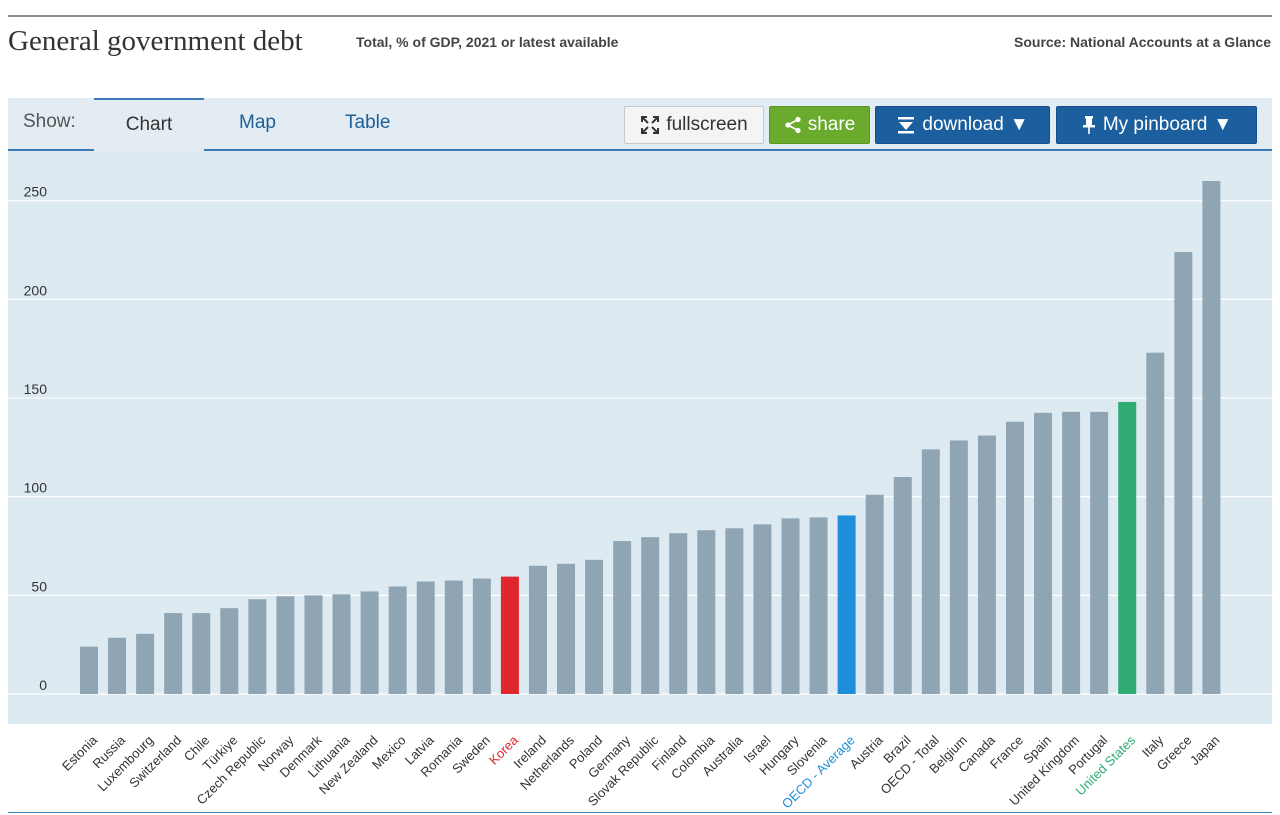 This screenshot has width=1280, height=815. I want to click on bar-sweden, so click(481, 636).